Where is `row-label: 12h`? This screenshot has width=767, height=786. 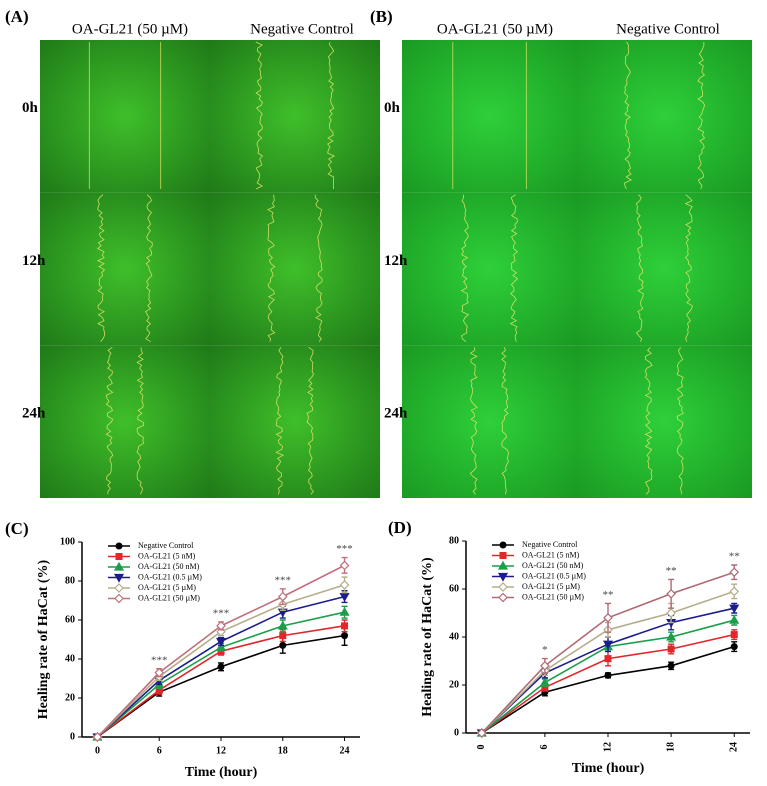 row-label: 12h is located at coordinates (34, 261).